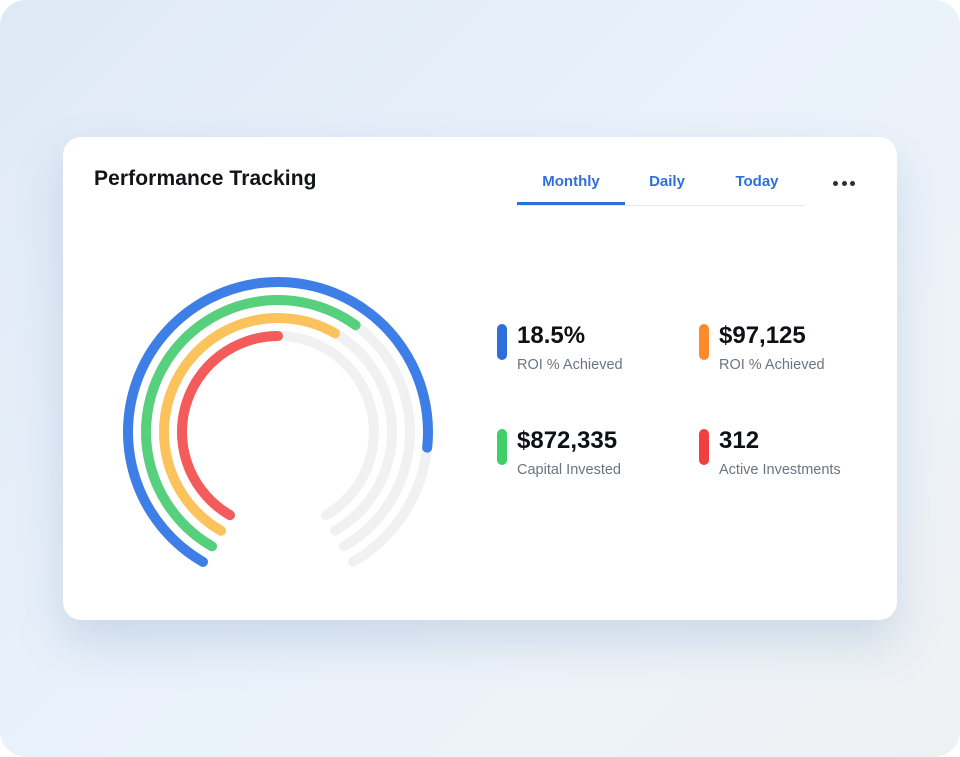  I want to click on gauge-arc-yellow, so click(249, 424).